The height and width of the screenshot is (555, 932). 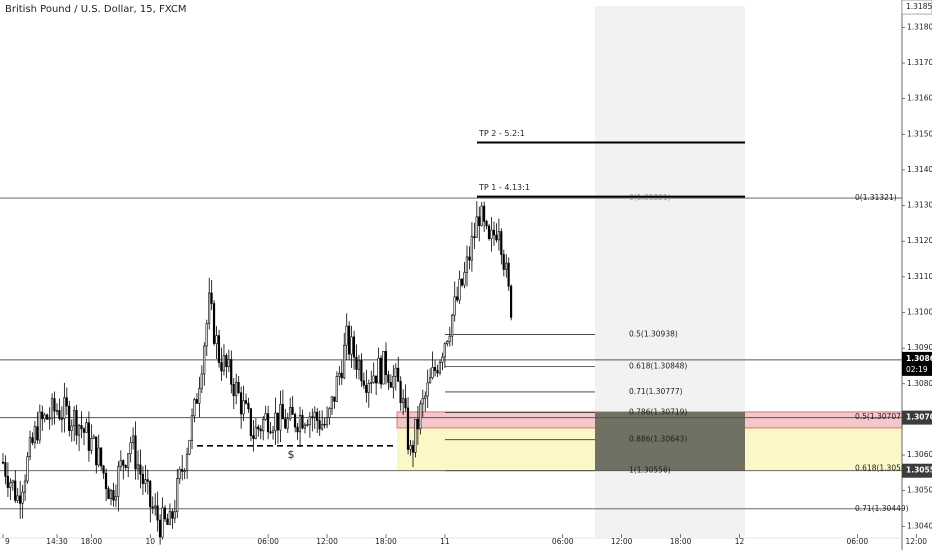 I want to click on fib-right-label: 0(1.31321), so click(x=876, y=197).